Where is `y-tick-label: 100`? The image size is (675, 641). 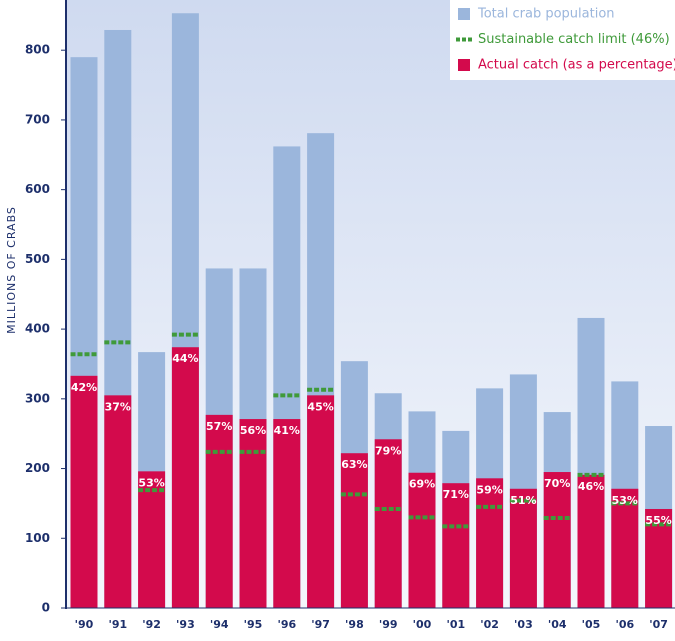
y-tick-label: 100 is located at coordinates (37, 538).